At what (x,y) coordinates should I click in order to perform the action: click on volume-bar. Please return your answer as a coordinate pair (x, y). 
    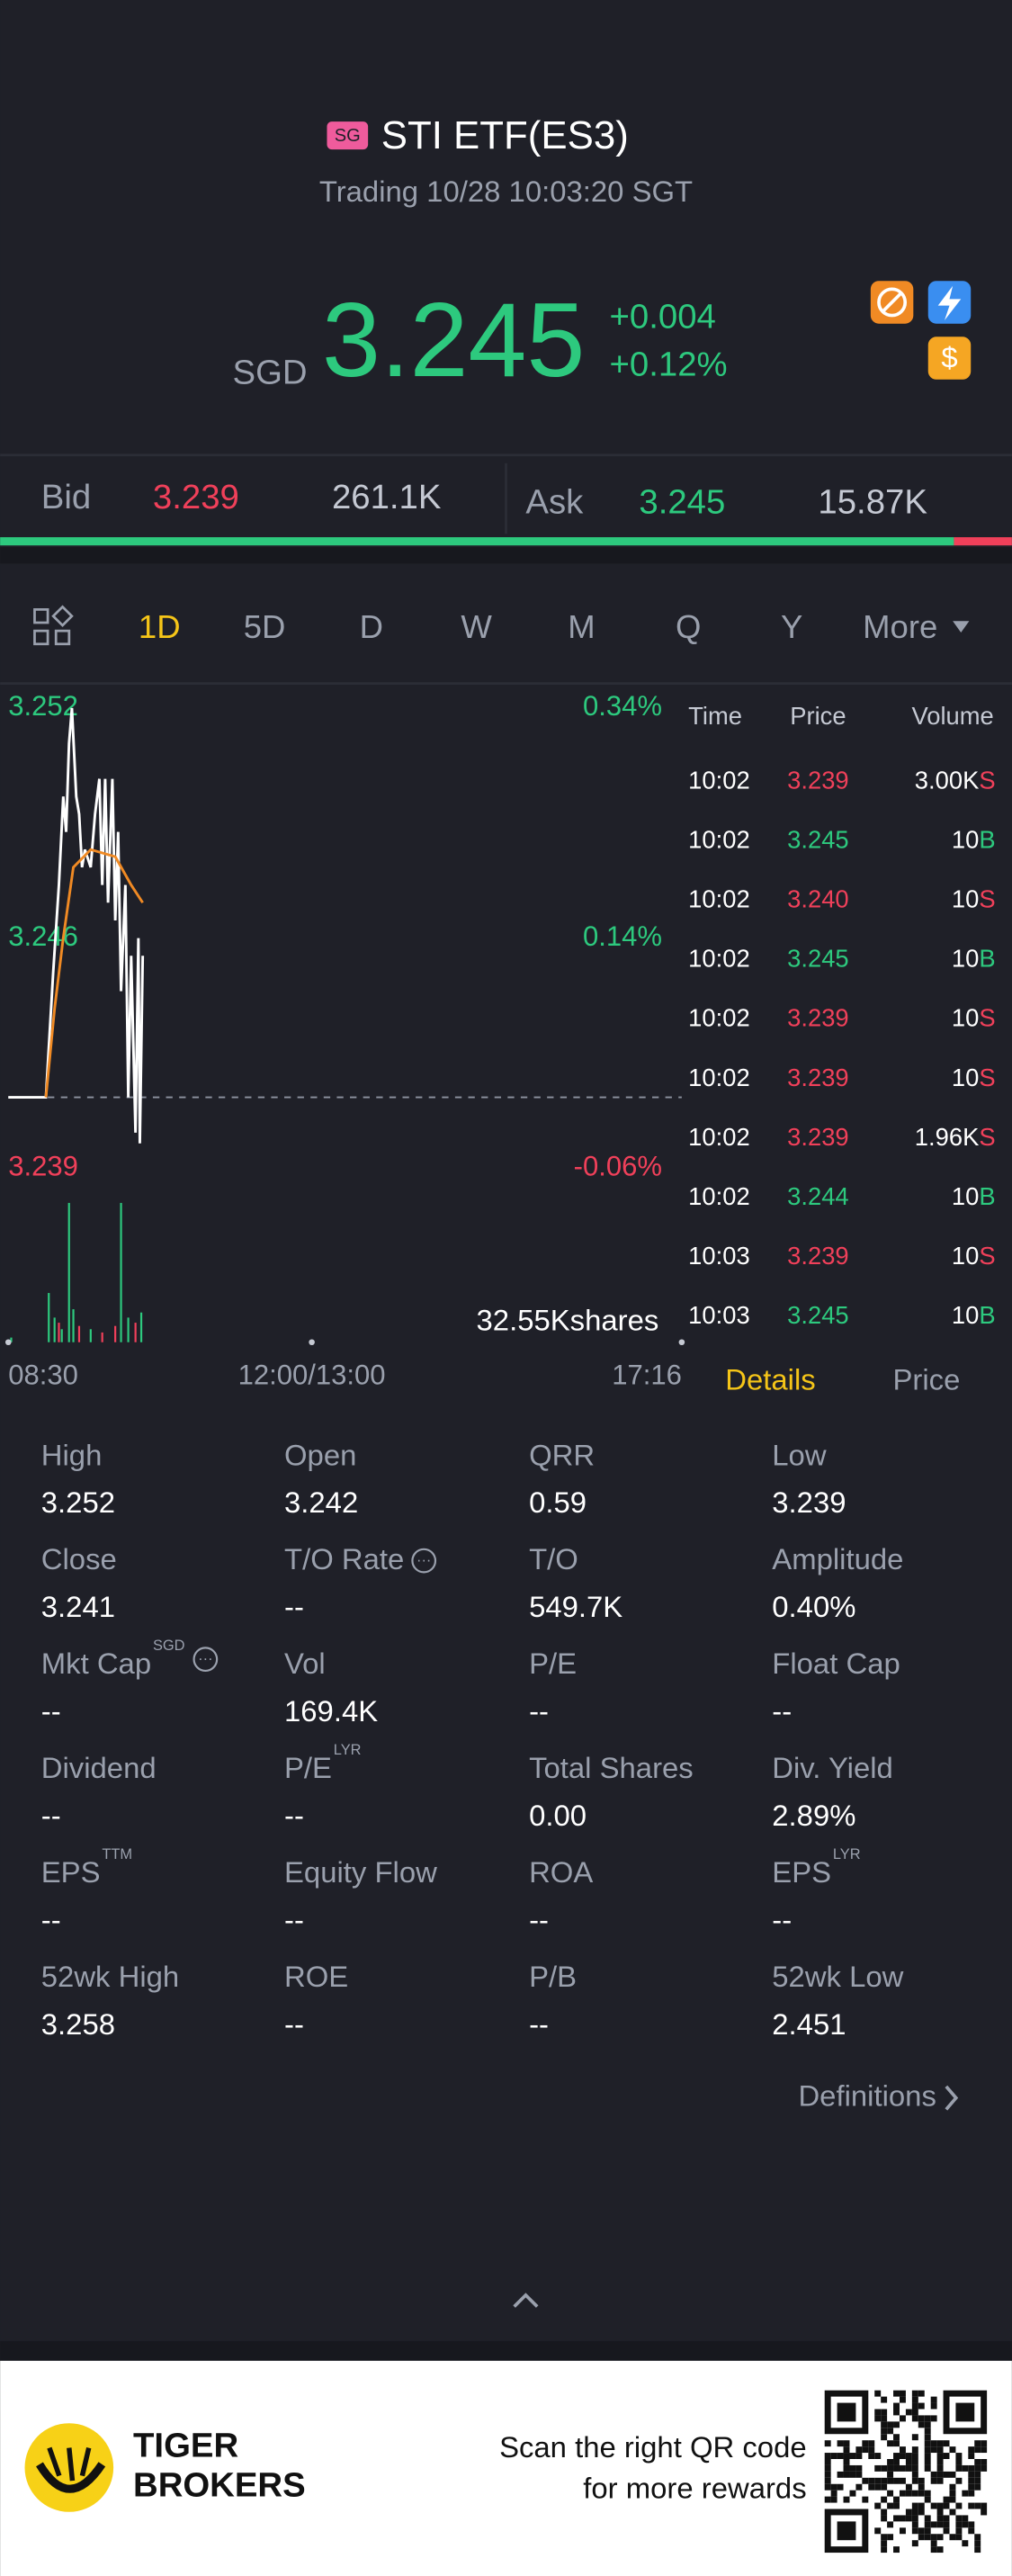
    Looking at the image, I should click on (54, 1330).